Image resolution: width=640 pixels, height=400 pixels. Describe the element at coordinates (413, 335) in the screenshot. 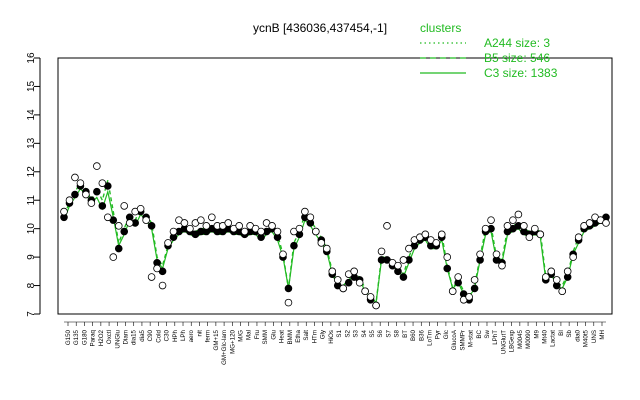

I see `x-tick-label: B60` at that location.